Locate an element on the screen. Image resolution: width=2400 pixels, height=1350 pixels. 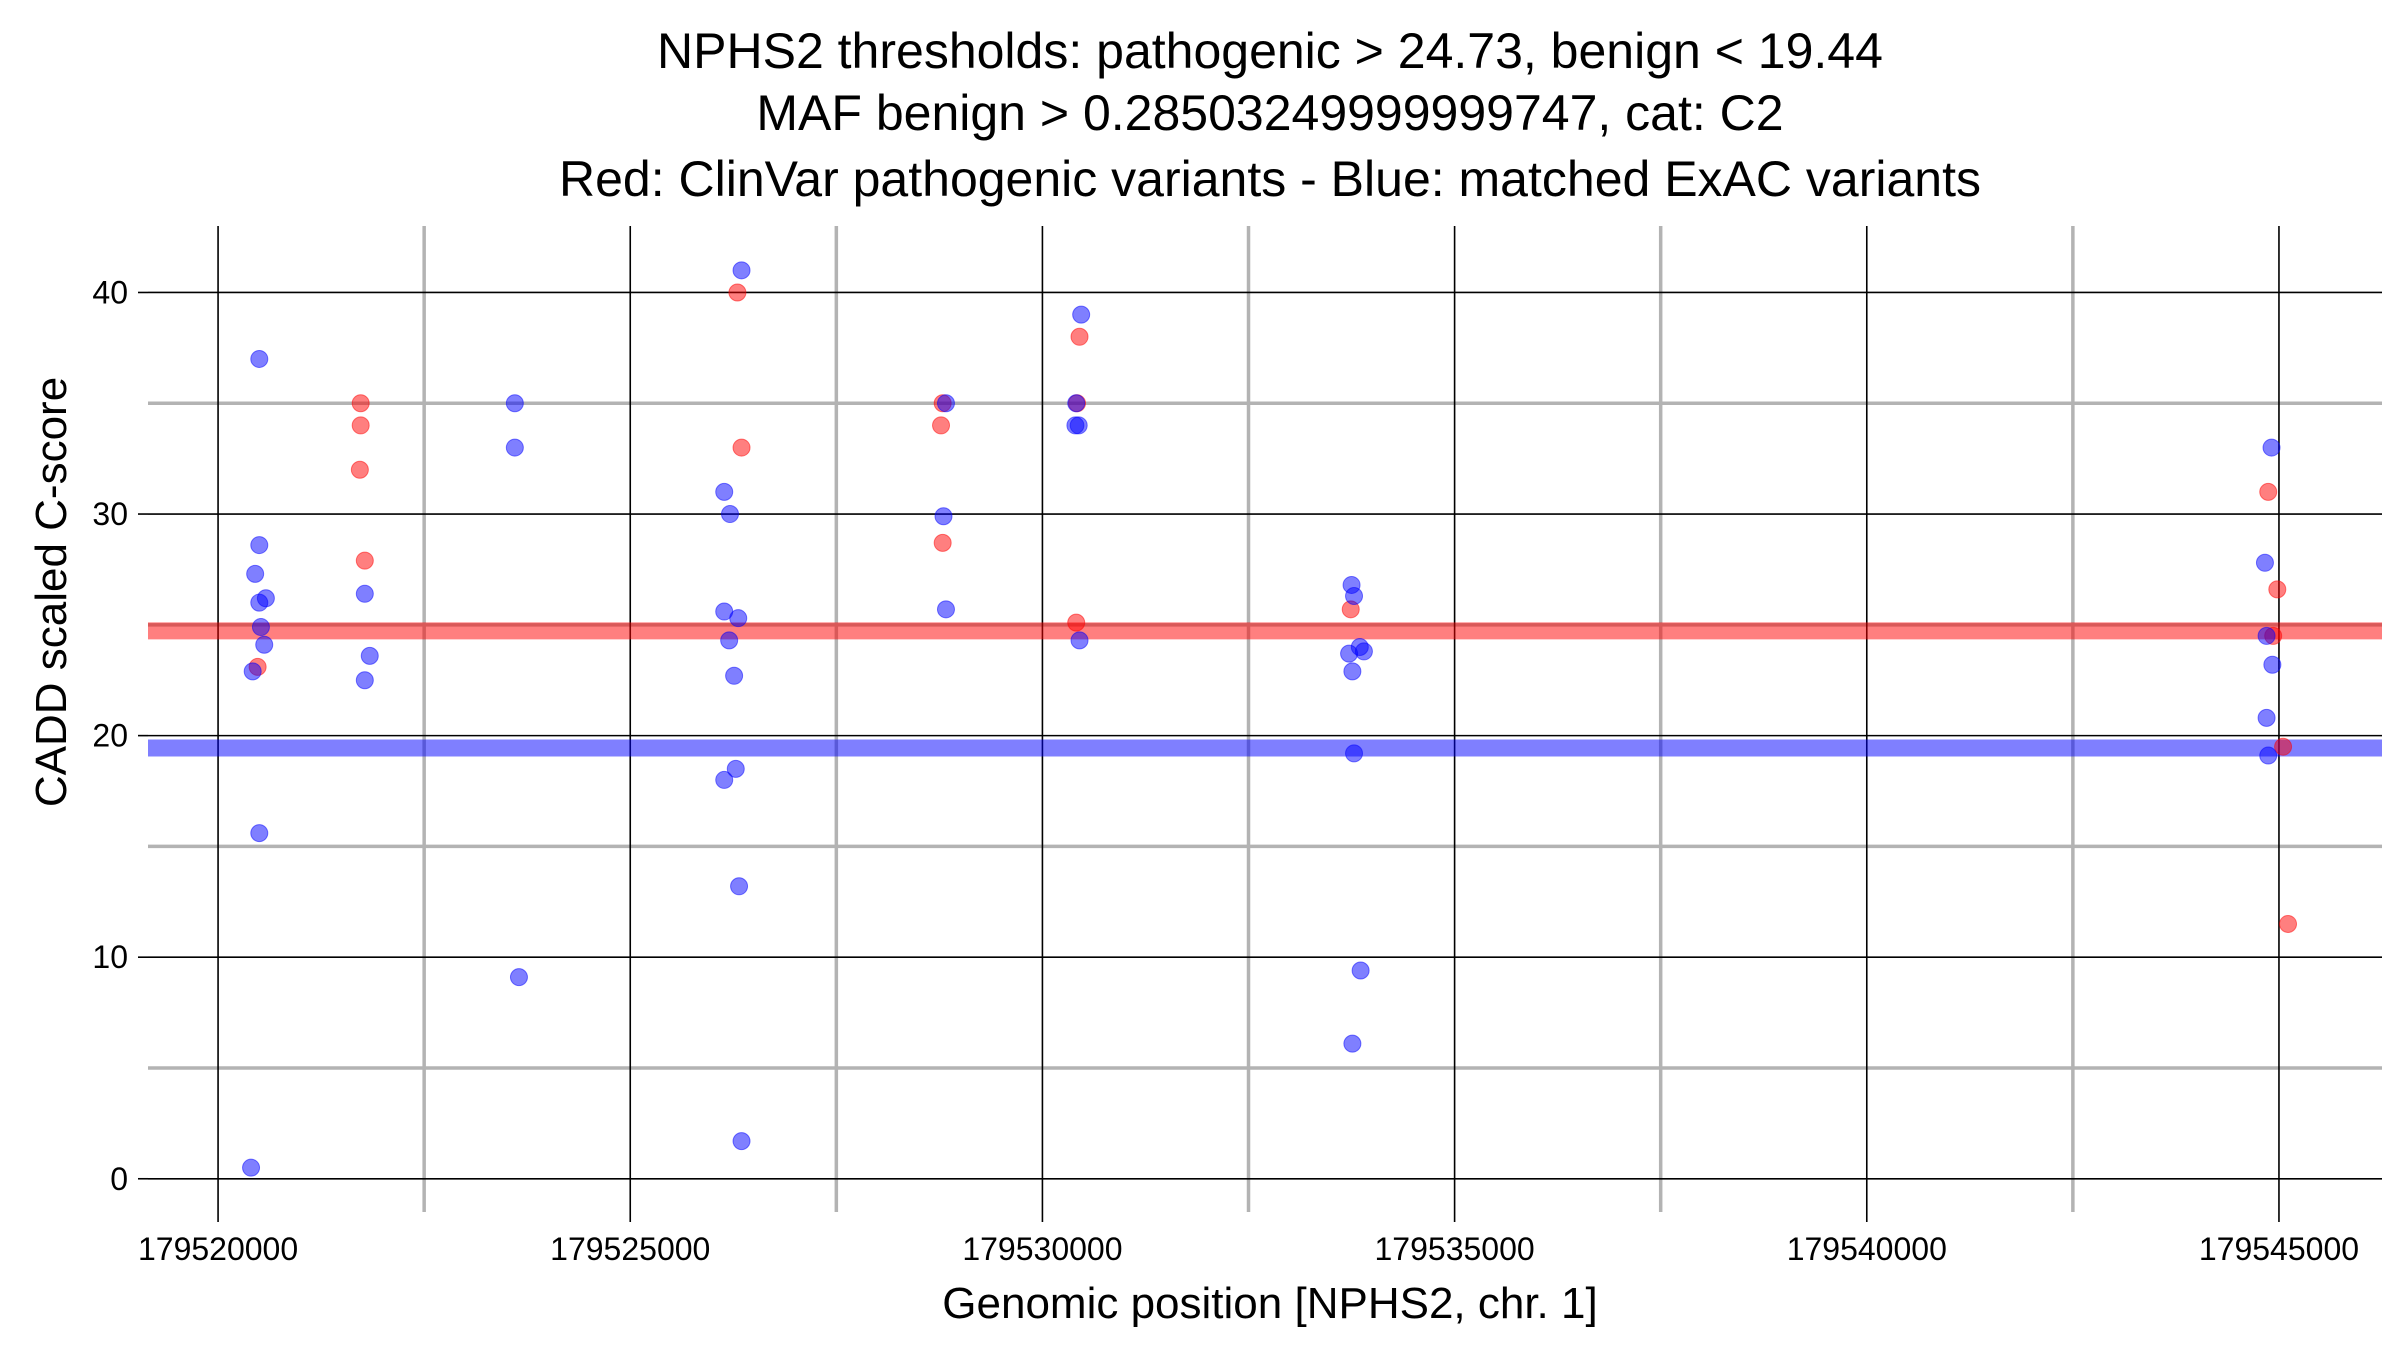
x-tick-label: 179525000 is located at coordinates (630, 1249).